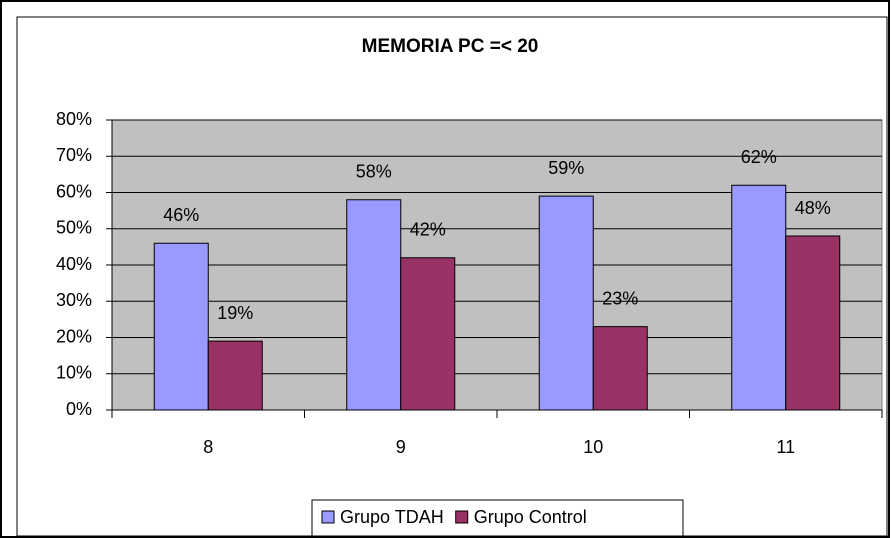 This screenshot has width=891, height=538. I want to click on data-label: 23%, so click(620, 298).